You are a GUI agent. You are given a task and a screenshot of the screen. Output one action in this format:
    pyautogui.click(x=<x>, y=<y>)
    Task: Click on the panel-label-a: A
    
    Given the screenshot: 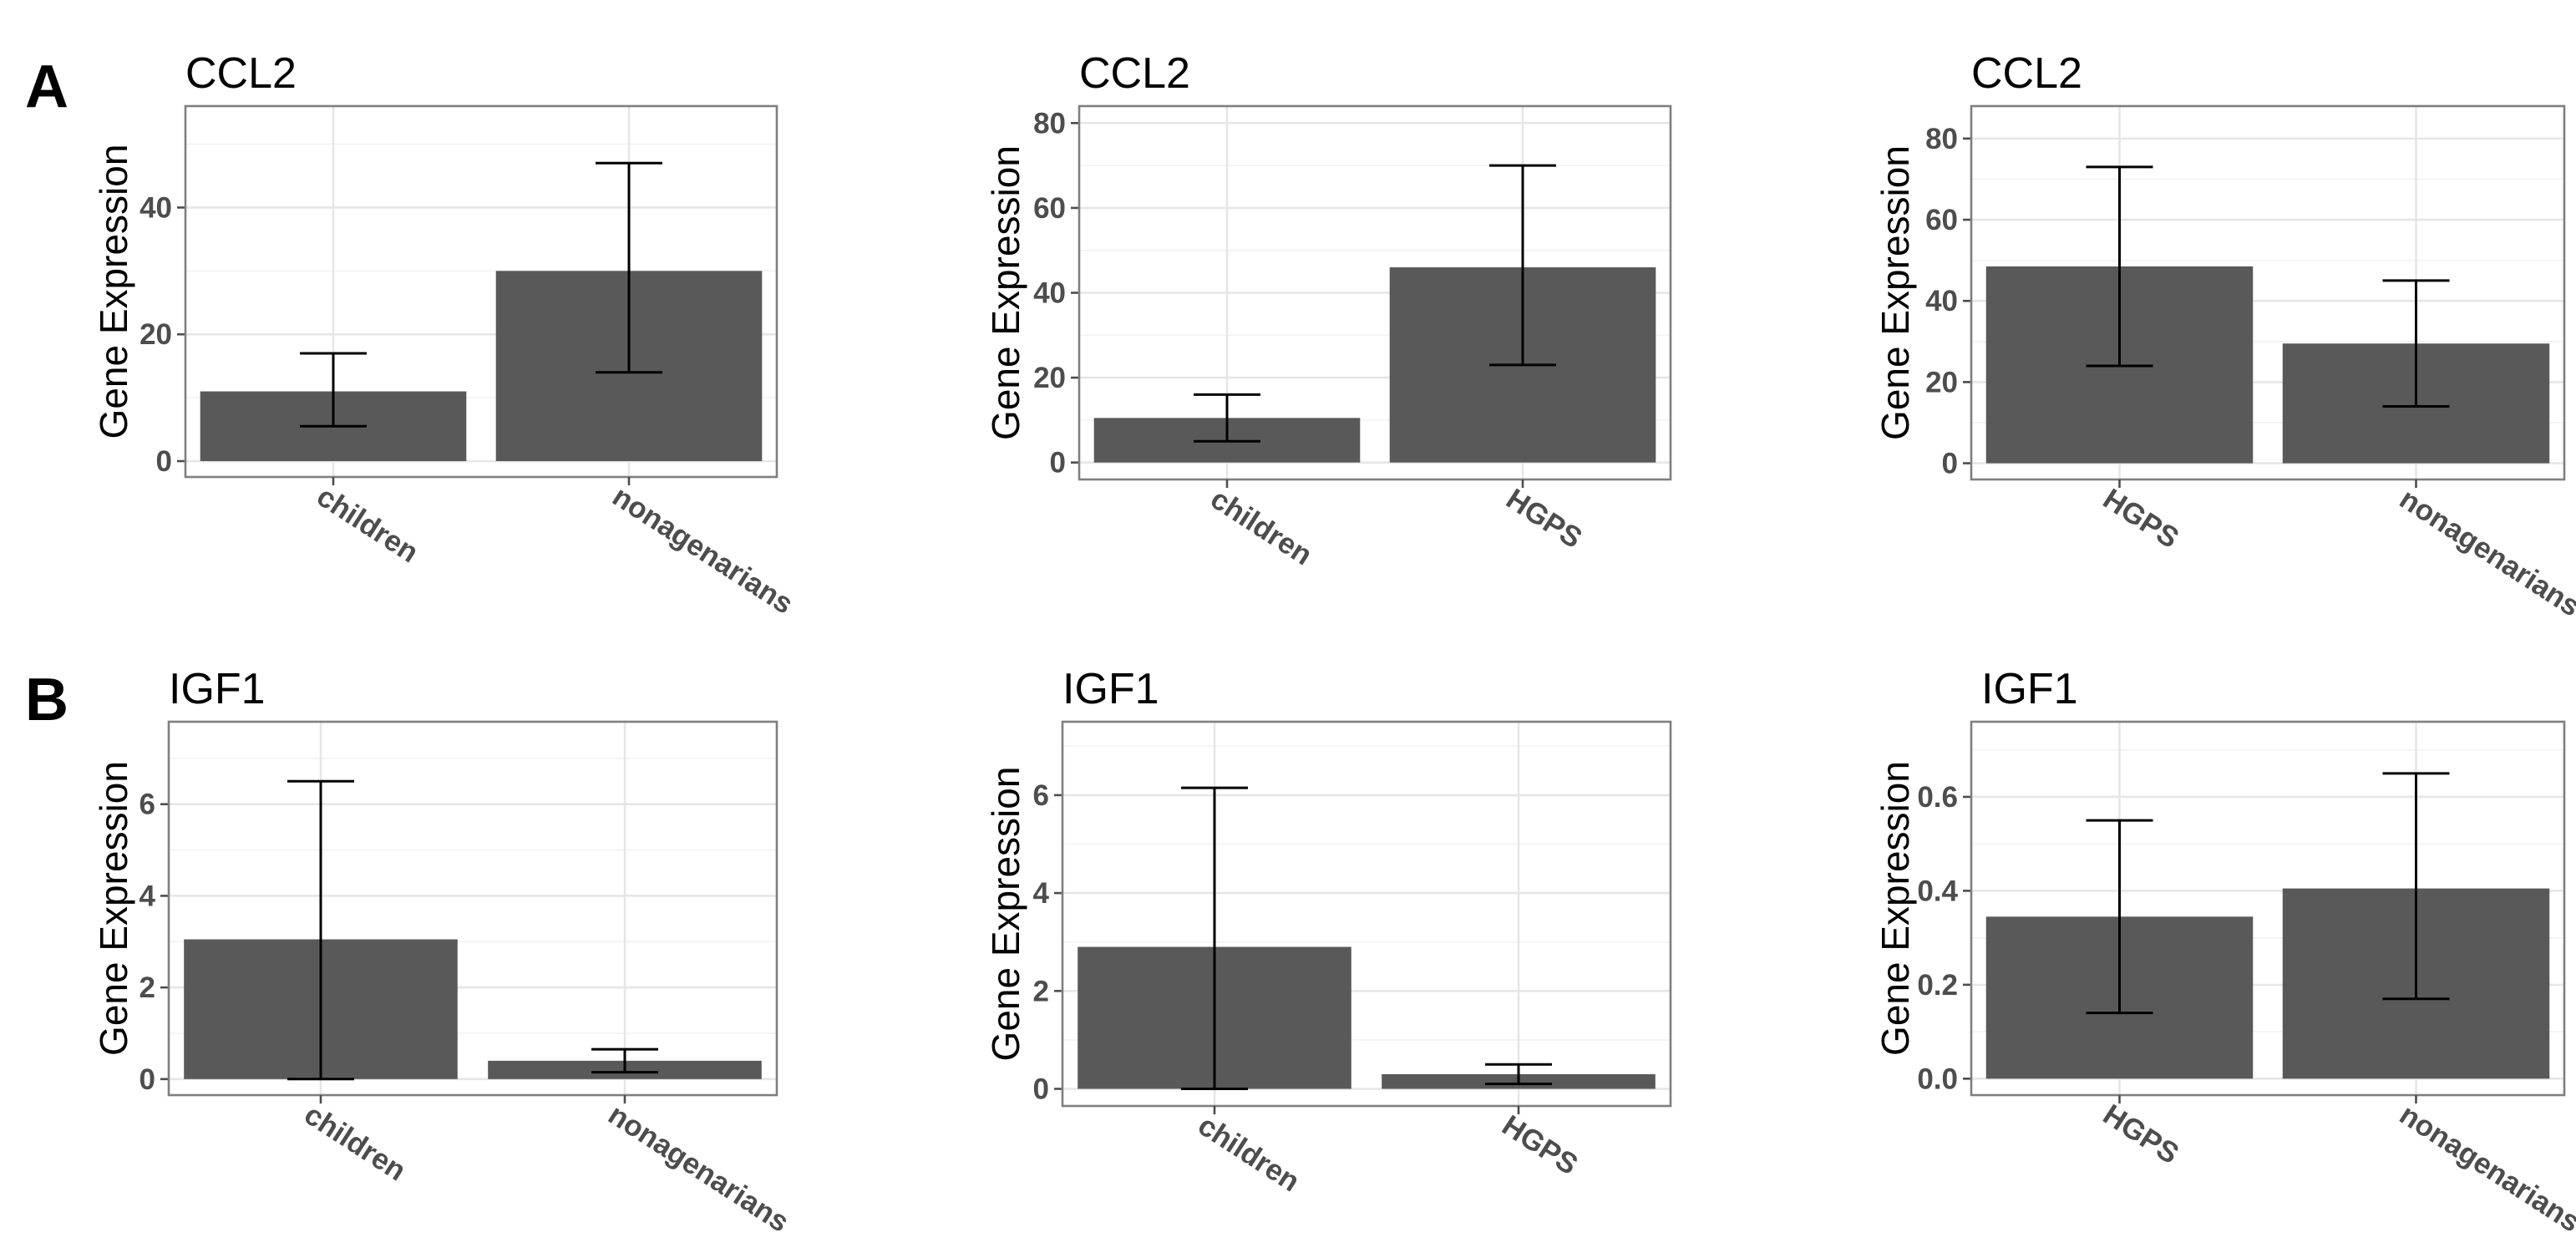 What is the action you would take?
    pyautogui.click(x=46, y=86)
    